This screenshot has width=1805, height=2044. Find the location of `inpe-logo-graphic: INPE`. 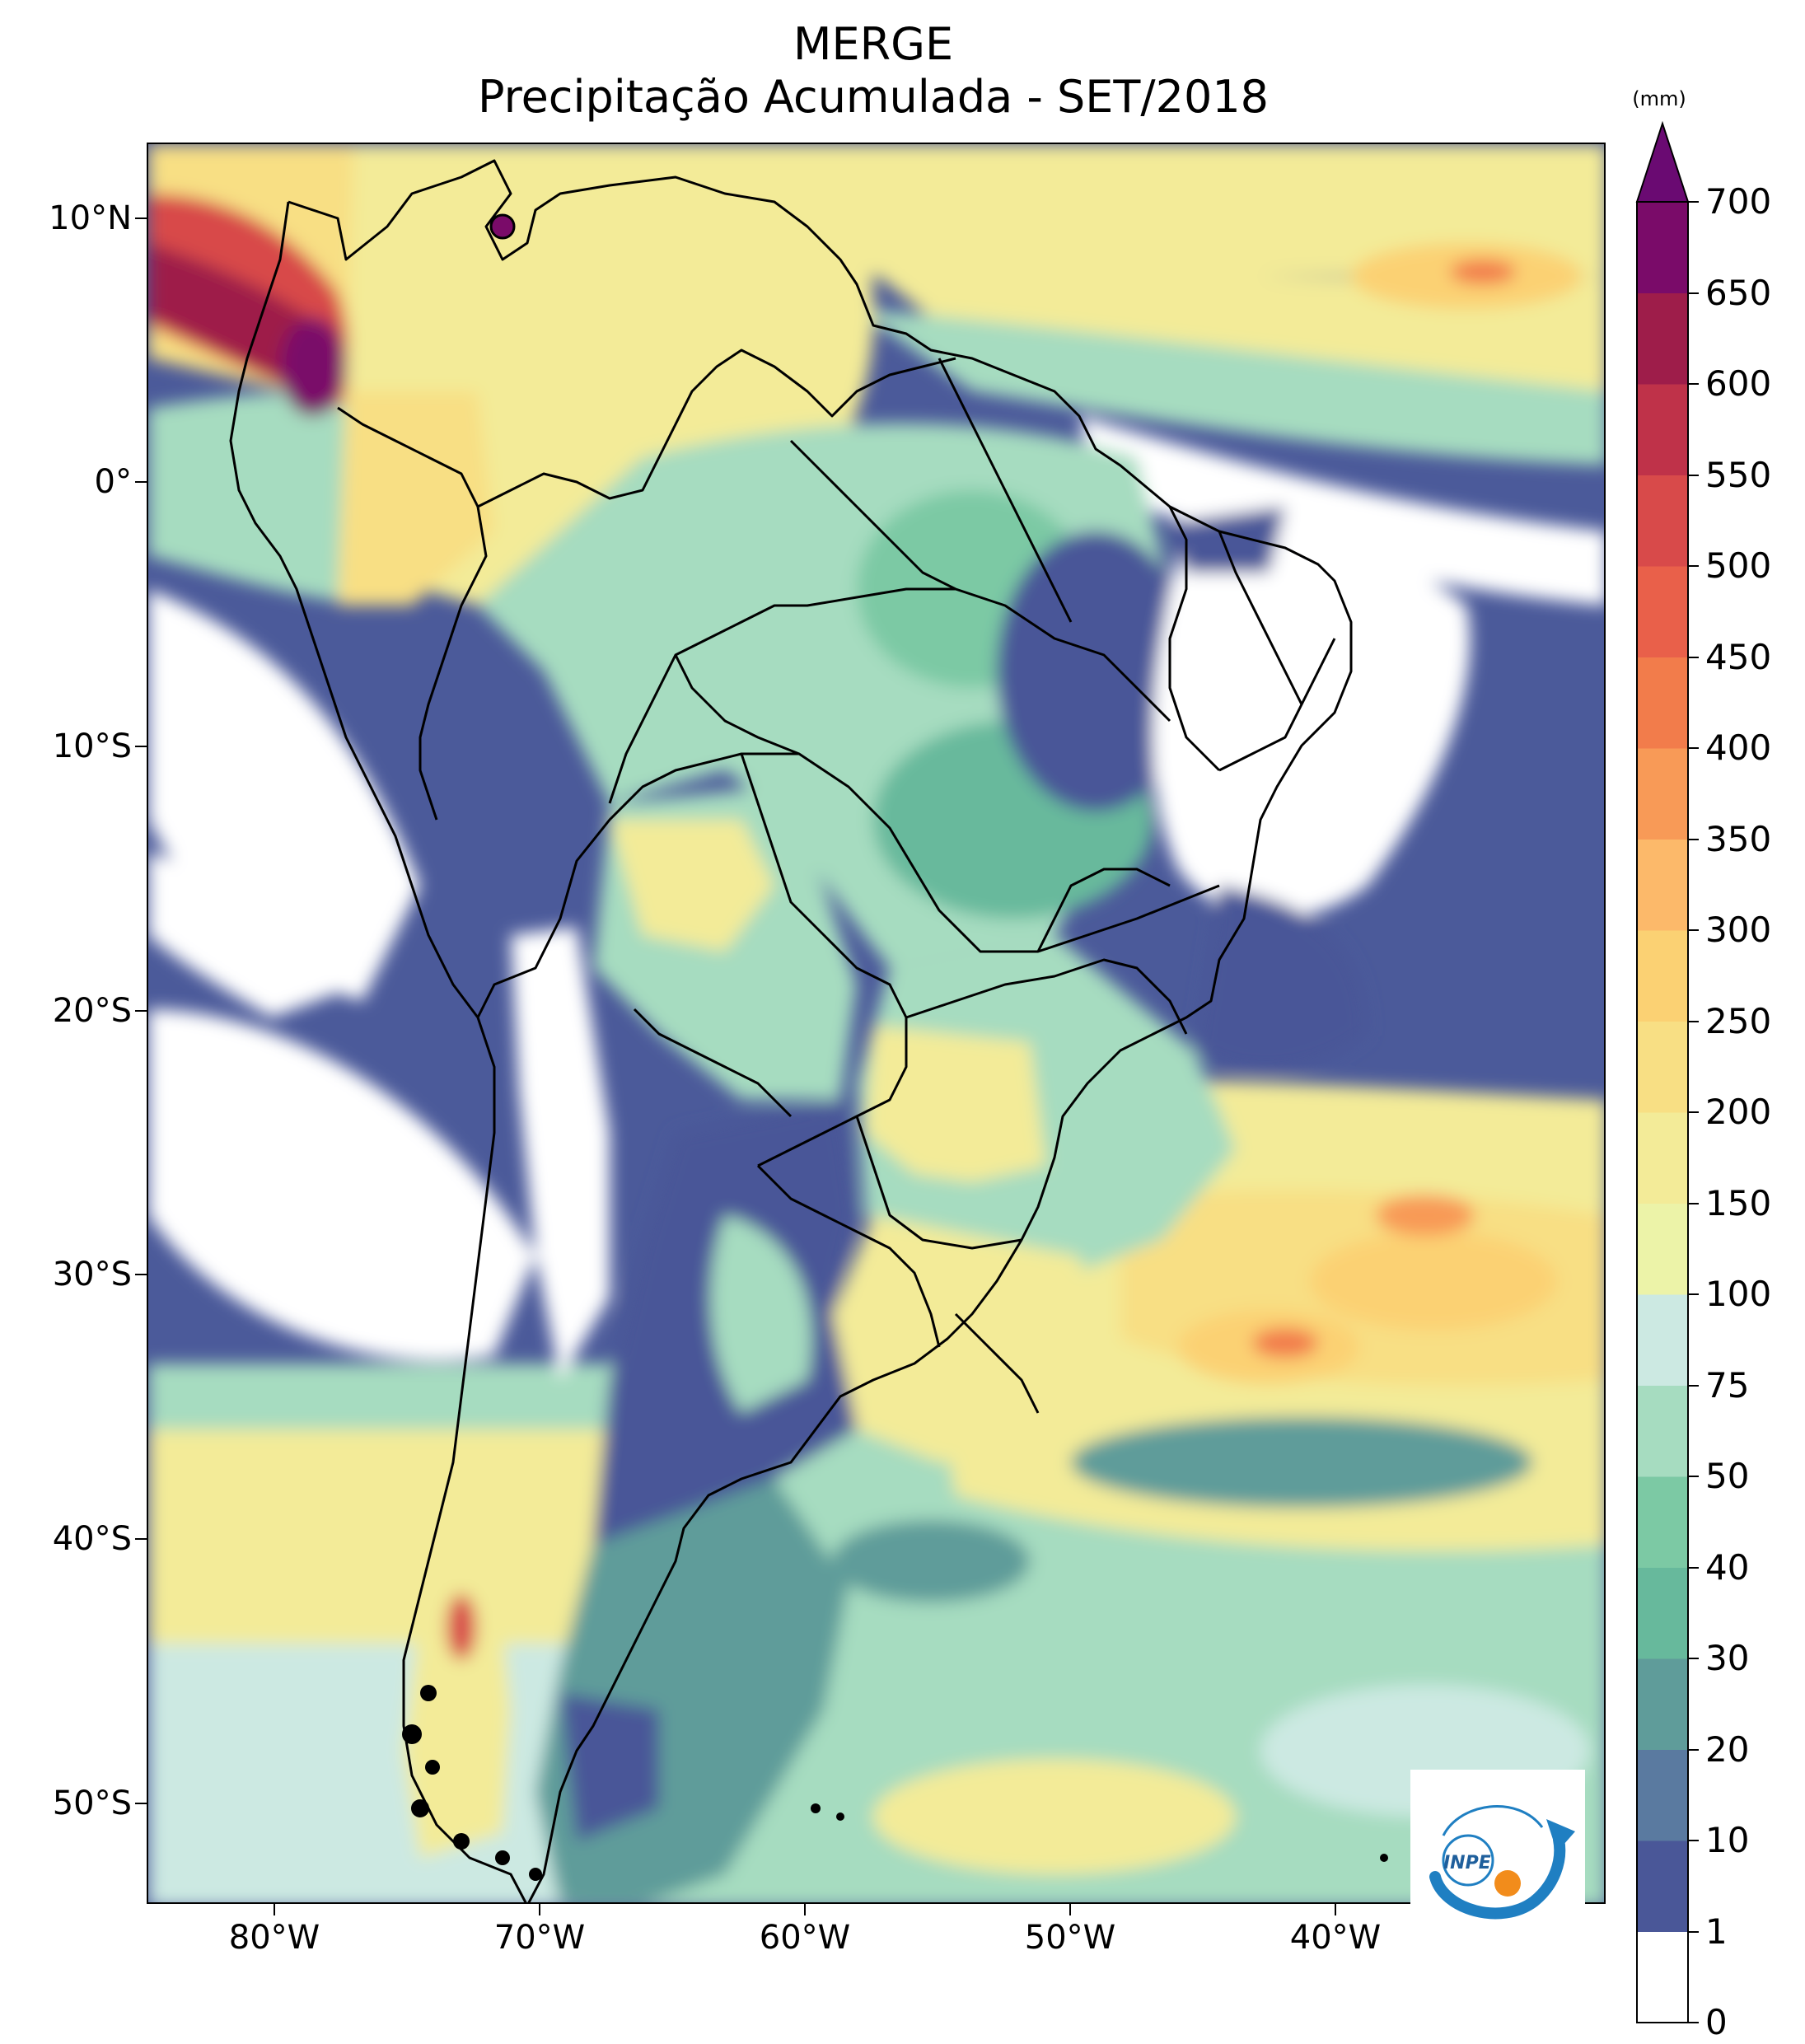

inpe-logo-graphic: INPE is located at coordinates (1502, 1862).